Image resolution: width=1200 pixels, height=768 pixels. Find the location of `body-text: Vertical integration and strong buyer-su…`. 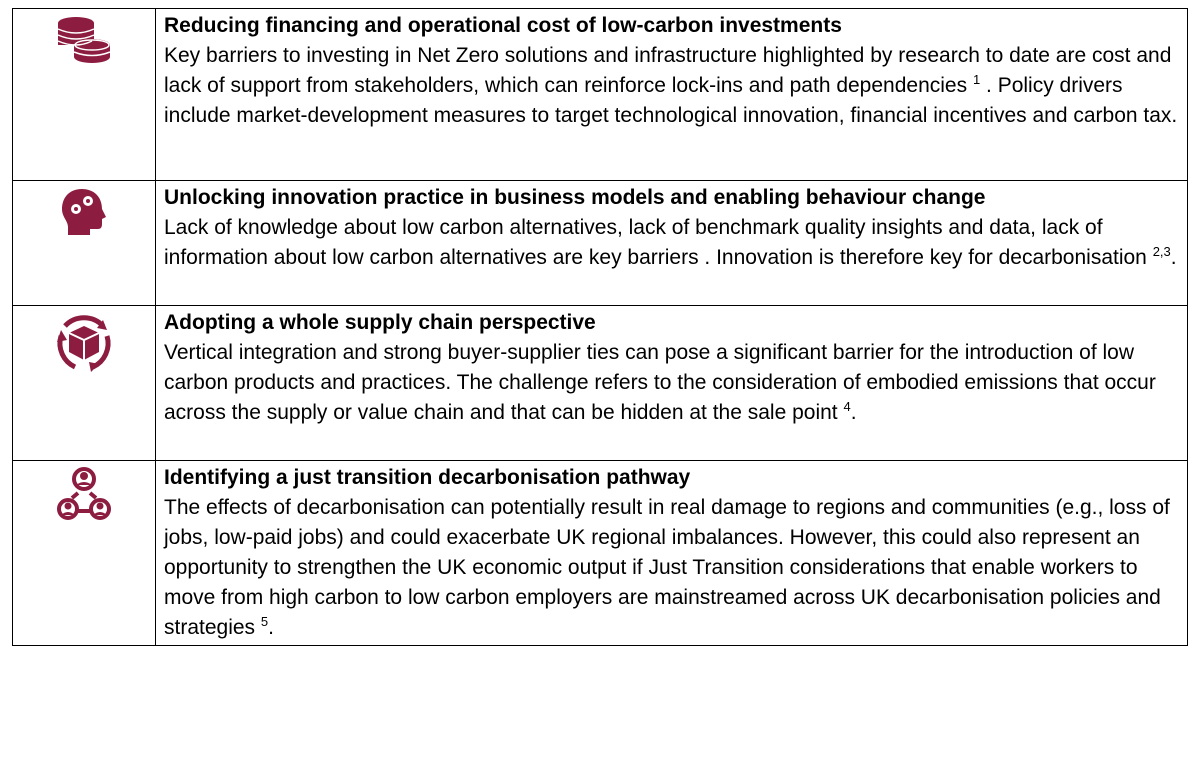

body-text: Vertical integration and strong buyer-su… is located at coordinates (660, 382).